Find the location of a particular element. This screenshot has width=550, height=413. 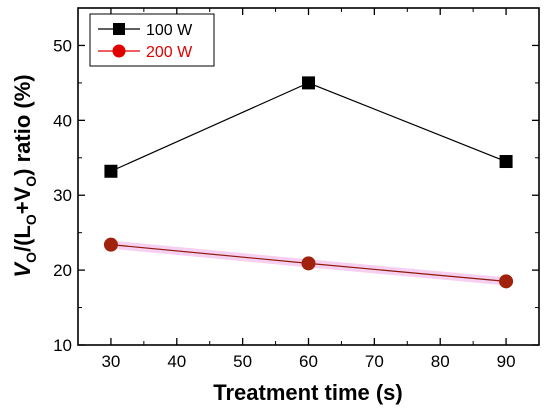

legend: 100 W 200 W is located at coordinates (152, 40).